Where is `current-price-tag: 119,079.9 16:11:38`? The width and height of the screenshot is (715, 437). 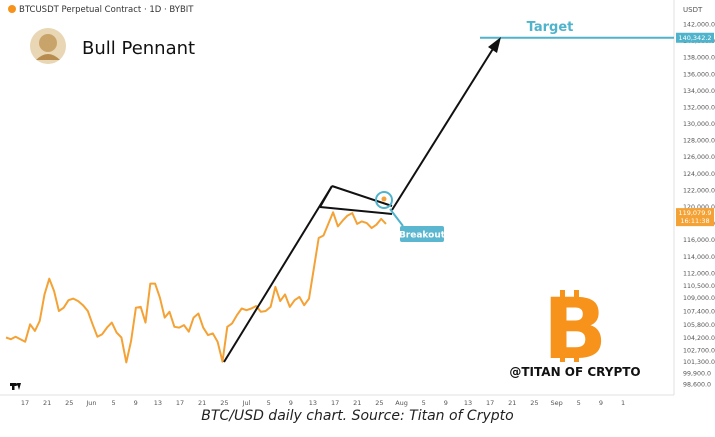 current-price-tag: 119,079.9 16:11:38 is located at coordinates (695, 217).